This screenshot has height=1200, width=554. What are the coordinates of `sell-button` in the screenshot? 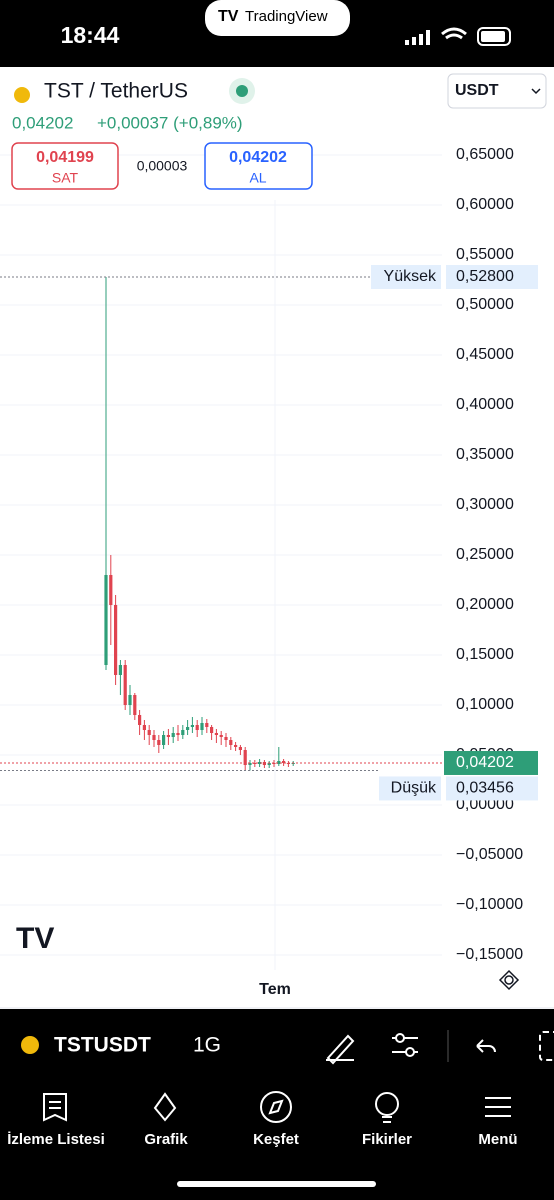 It's located at (65, 166).